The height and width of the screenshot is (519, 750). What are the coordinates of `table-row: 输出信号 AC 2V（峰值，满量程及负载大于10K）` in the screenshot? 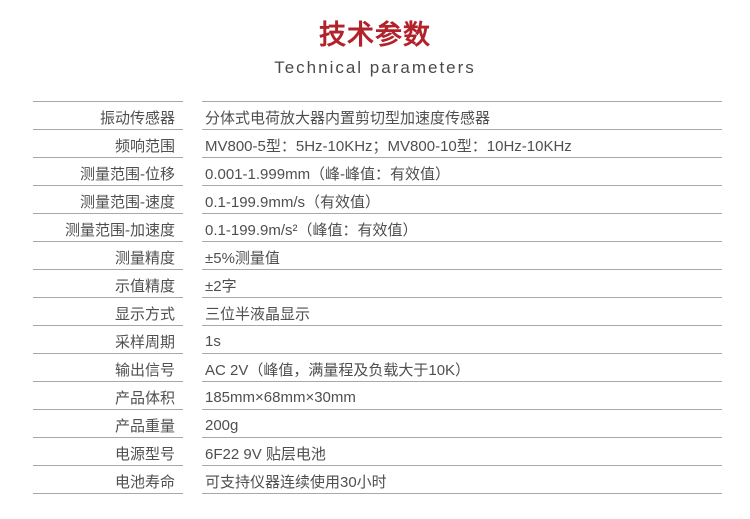 It's located at (377, 367).